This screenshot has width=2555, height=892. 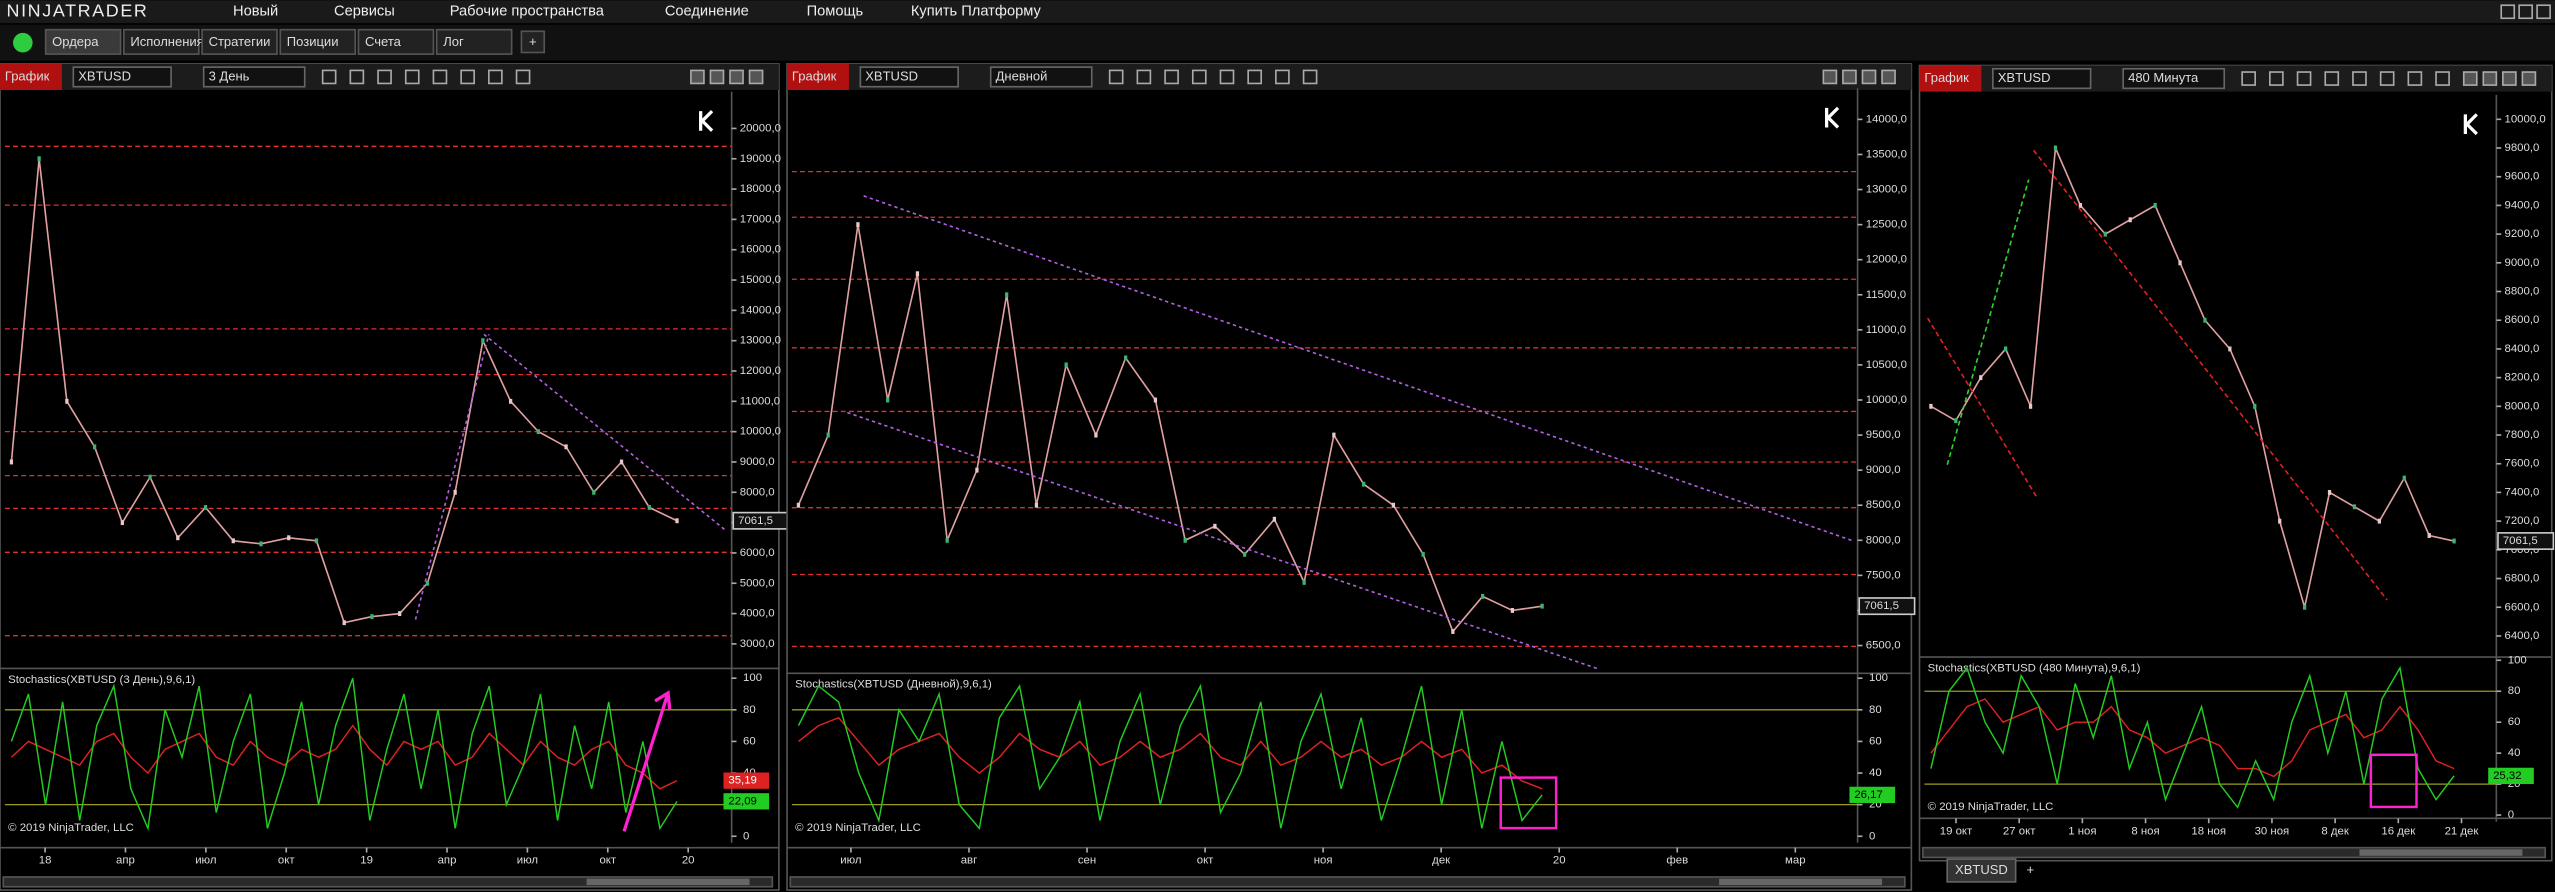 I want to click on menu-item: Сервисы, so click(x=364, y=12).